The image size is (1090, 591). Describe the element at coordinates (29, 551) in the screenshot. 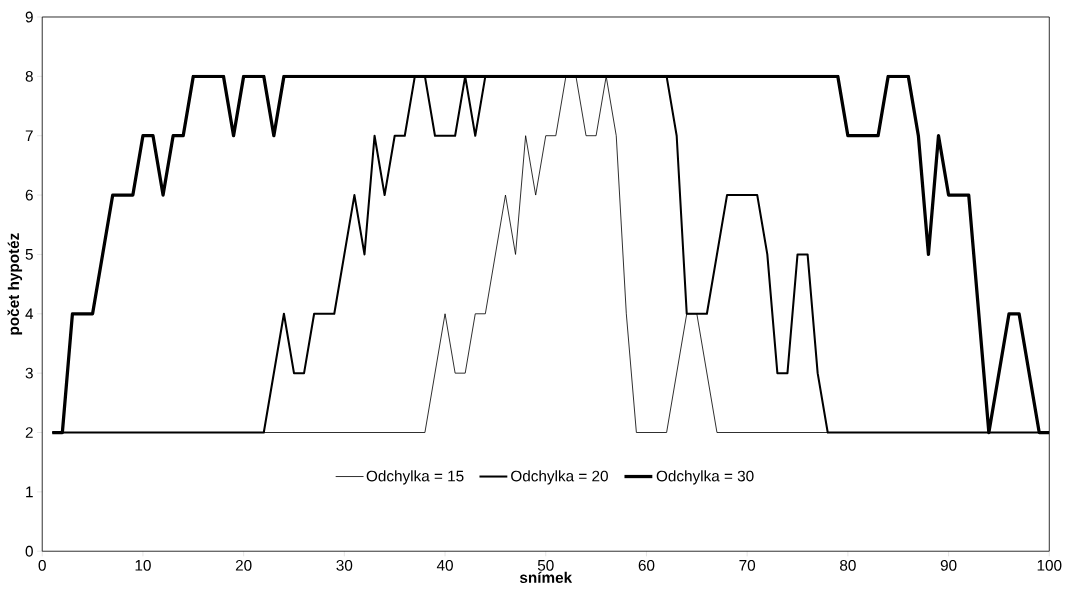

I see `y-tick-label: 0` at that location.